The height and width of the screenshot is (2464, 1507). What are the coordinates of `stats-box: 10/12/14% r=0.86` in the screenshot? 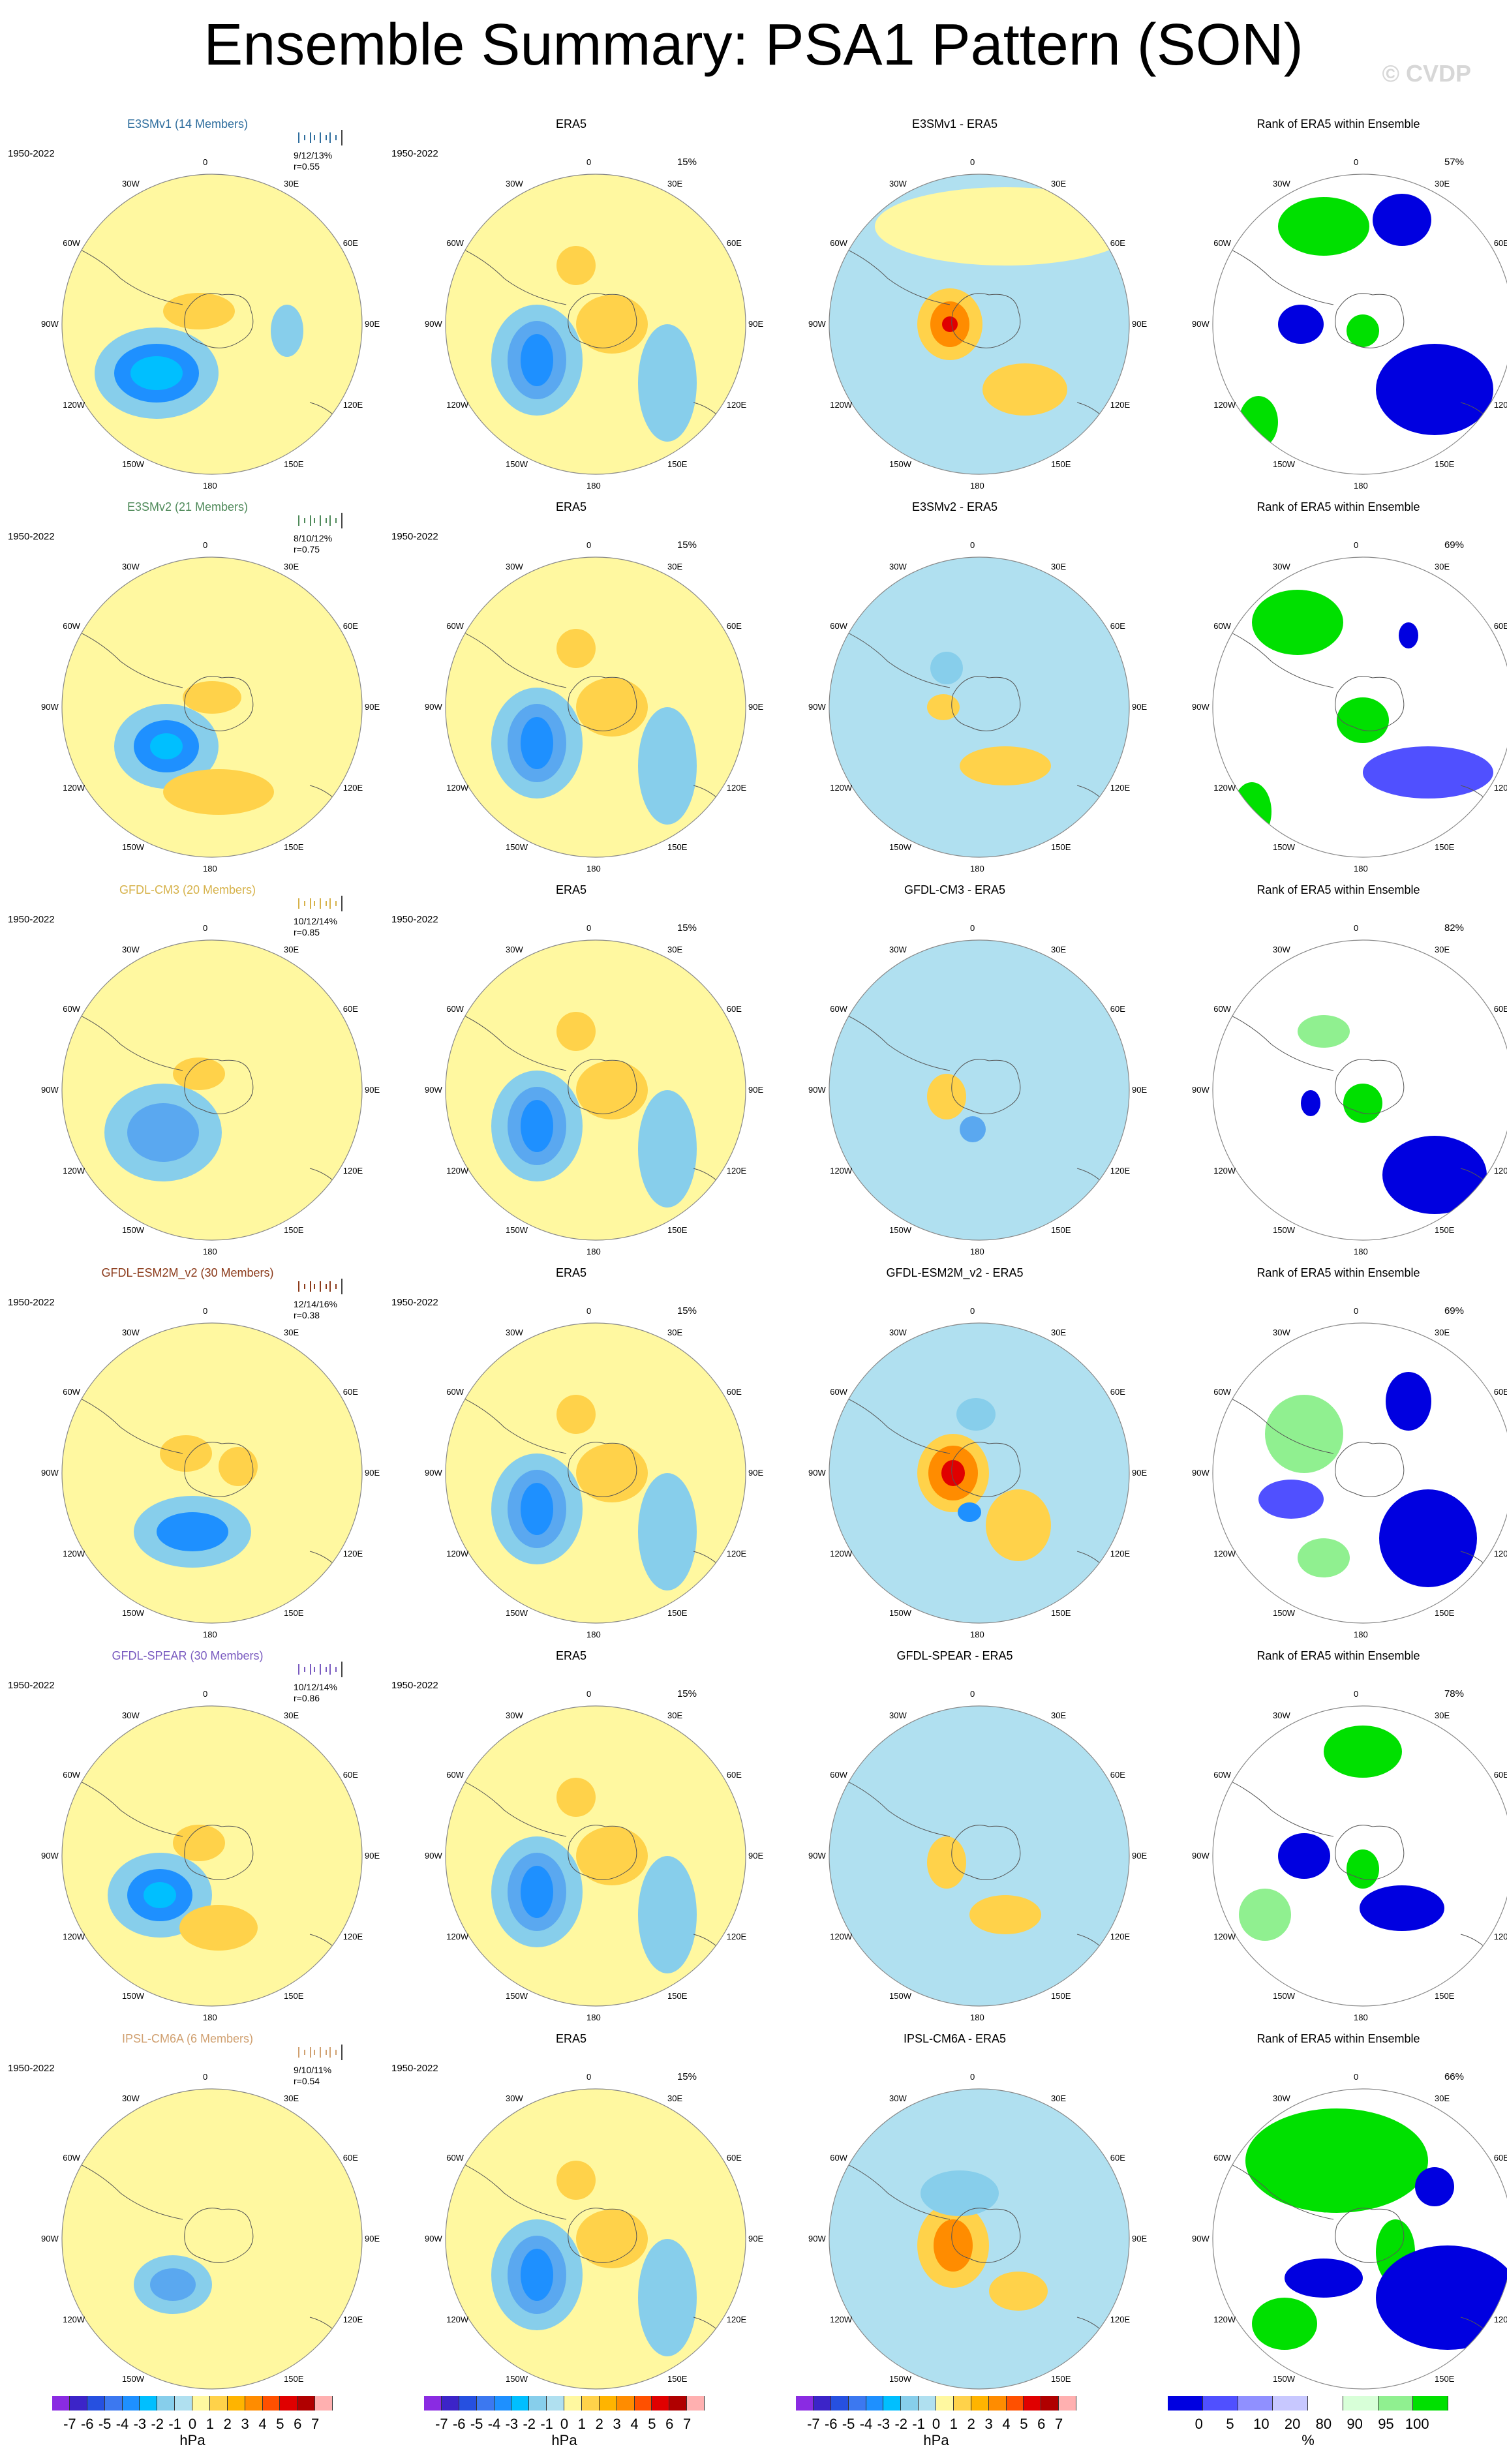 It's located at (315, 1693).